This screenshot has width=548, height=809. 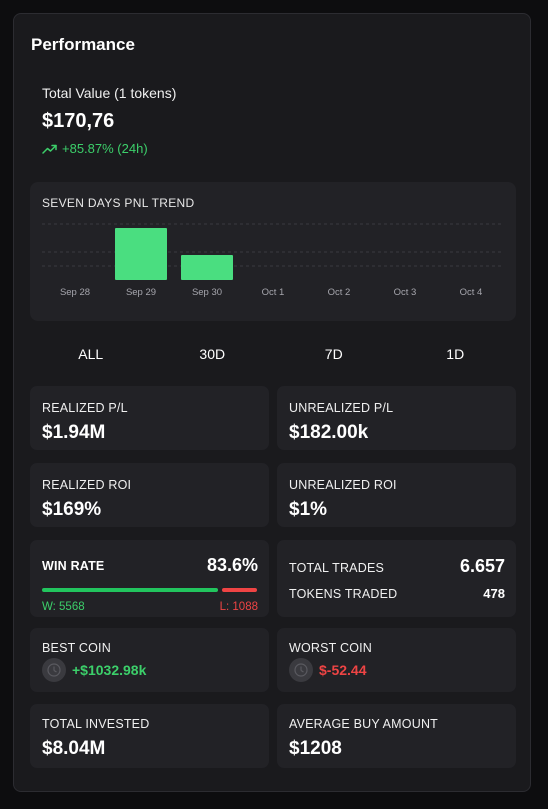 I want to click on tokens-traded-row: TOKENS TRADED 478, so click(x=397, y=593).